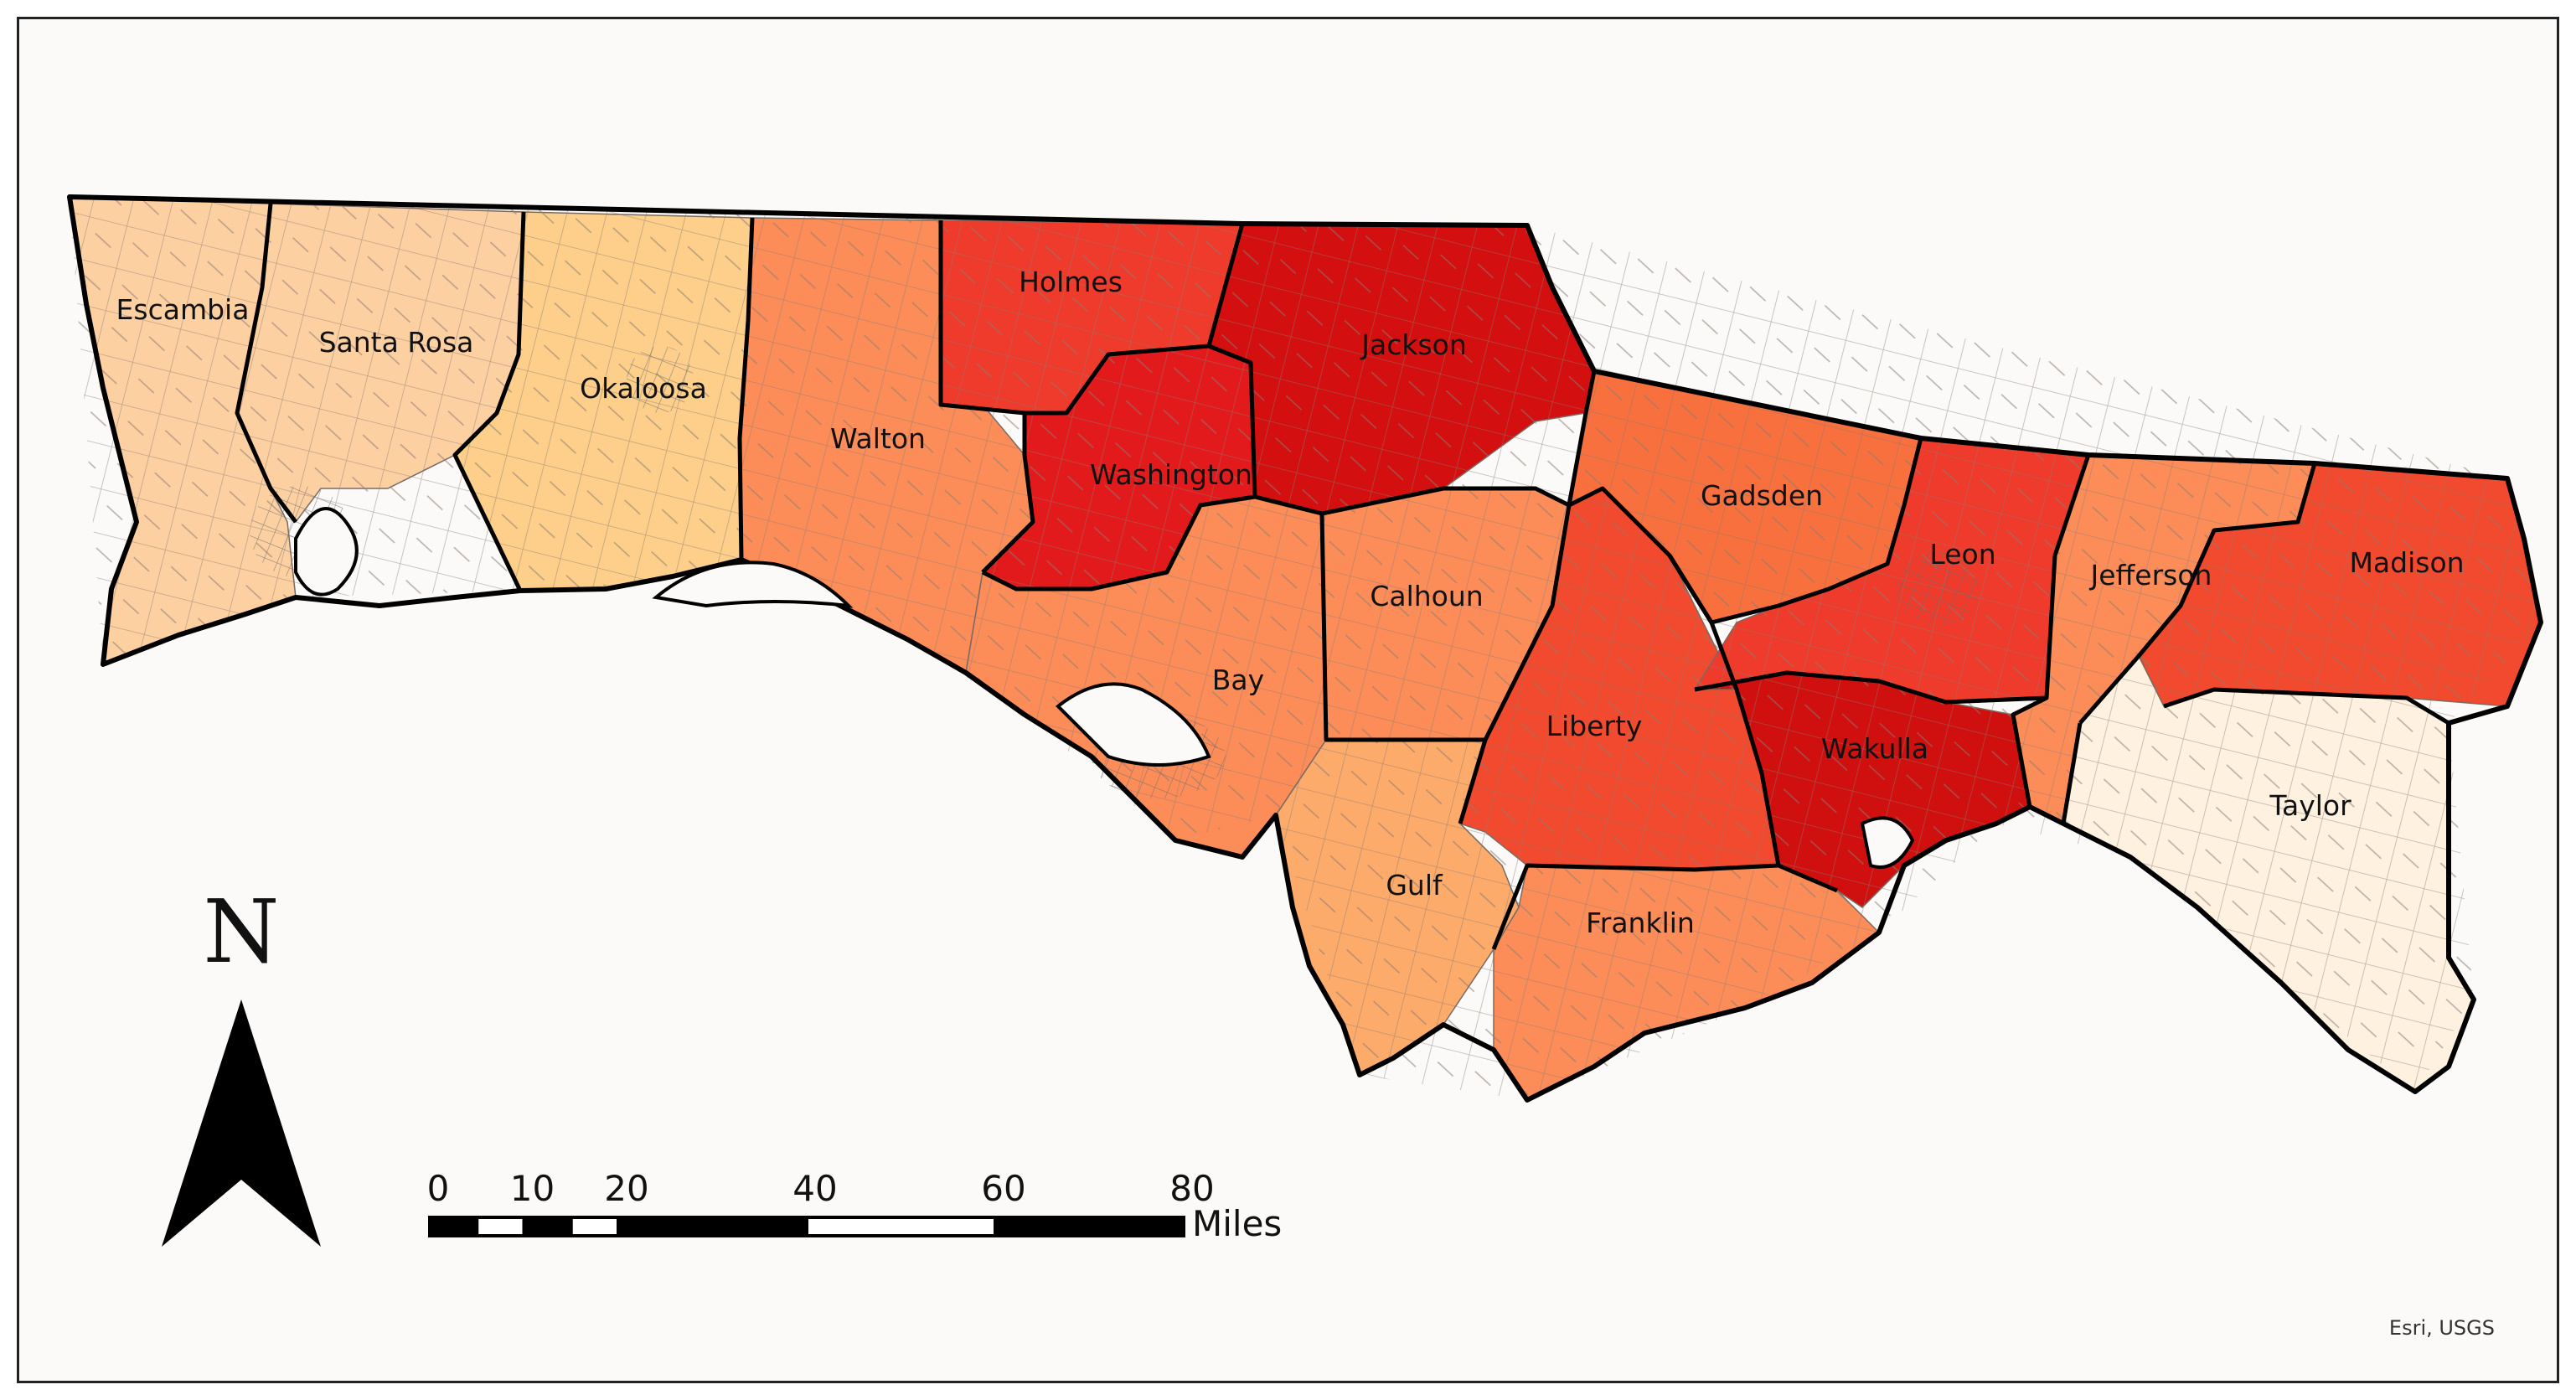 This screenshot has height=1400, width=2576. What do you see at coordinates (753, 584) in the screenshot?
I see `choctawhatchee-bay` at bounding box center [753, 584].